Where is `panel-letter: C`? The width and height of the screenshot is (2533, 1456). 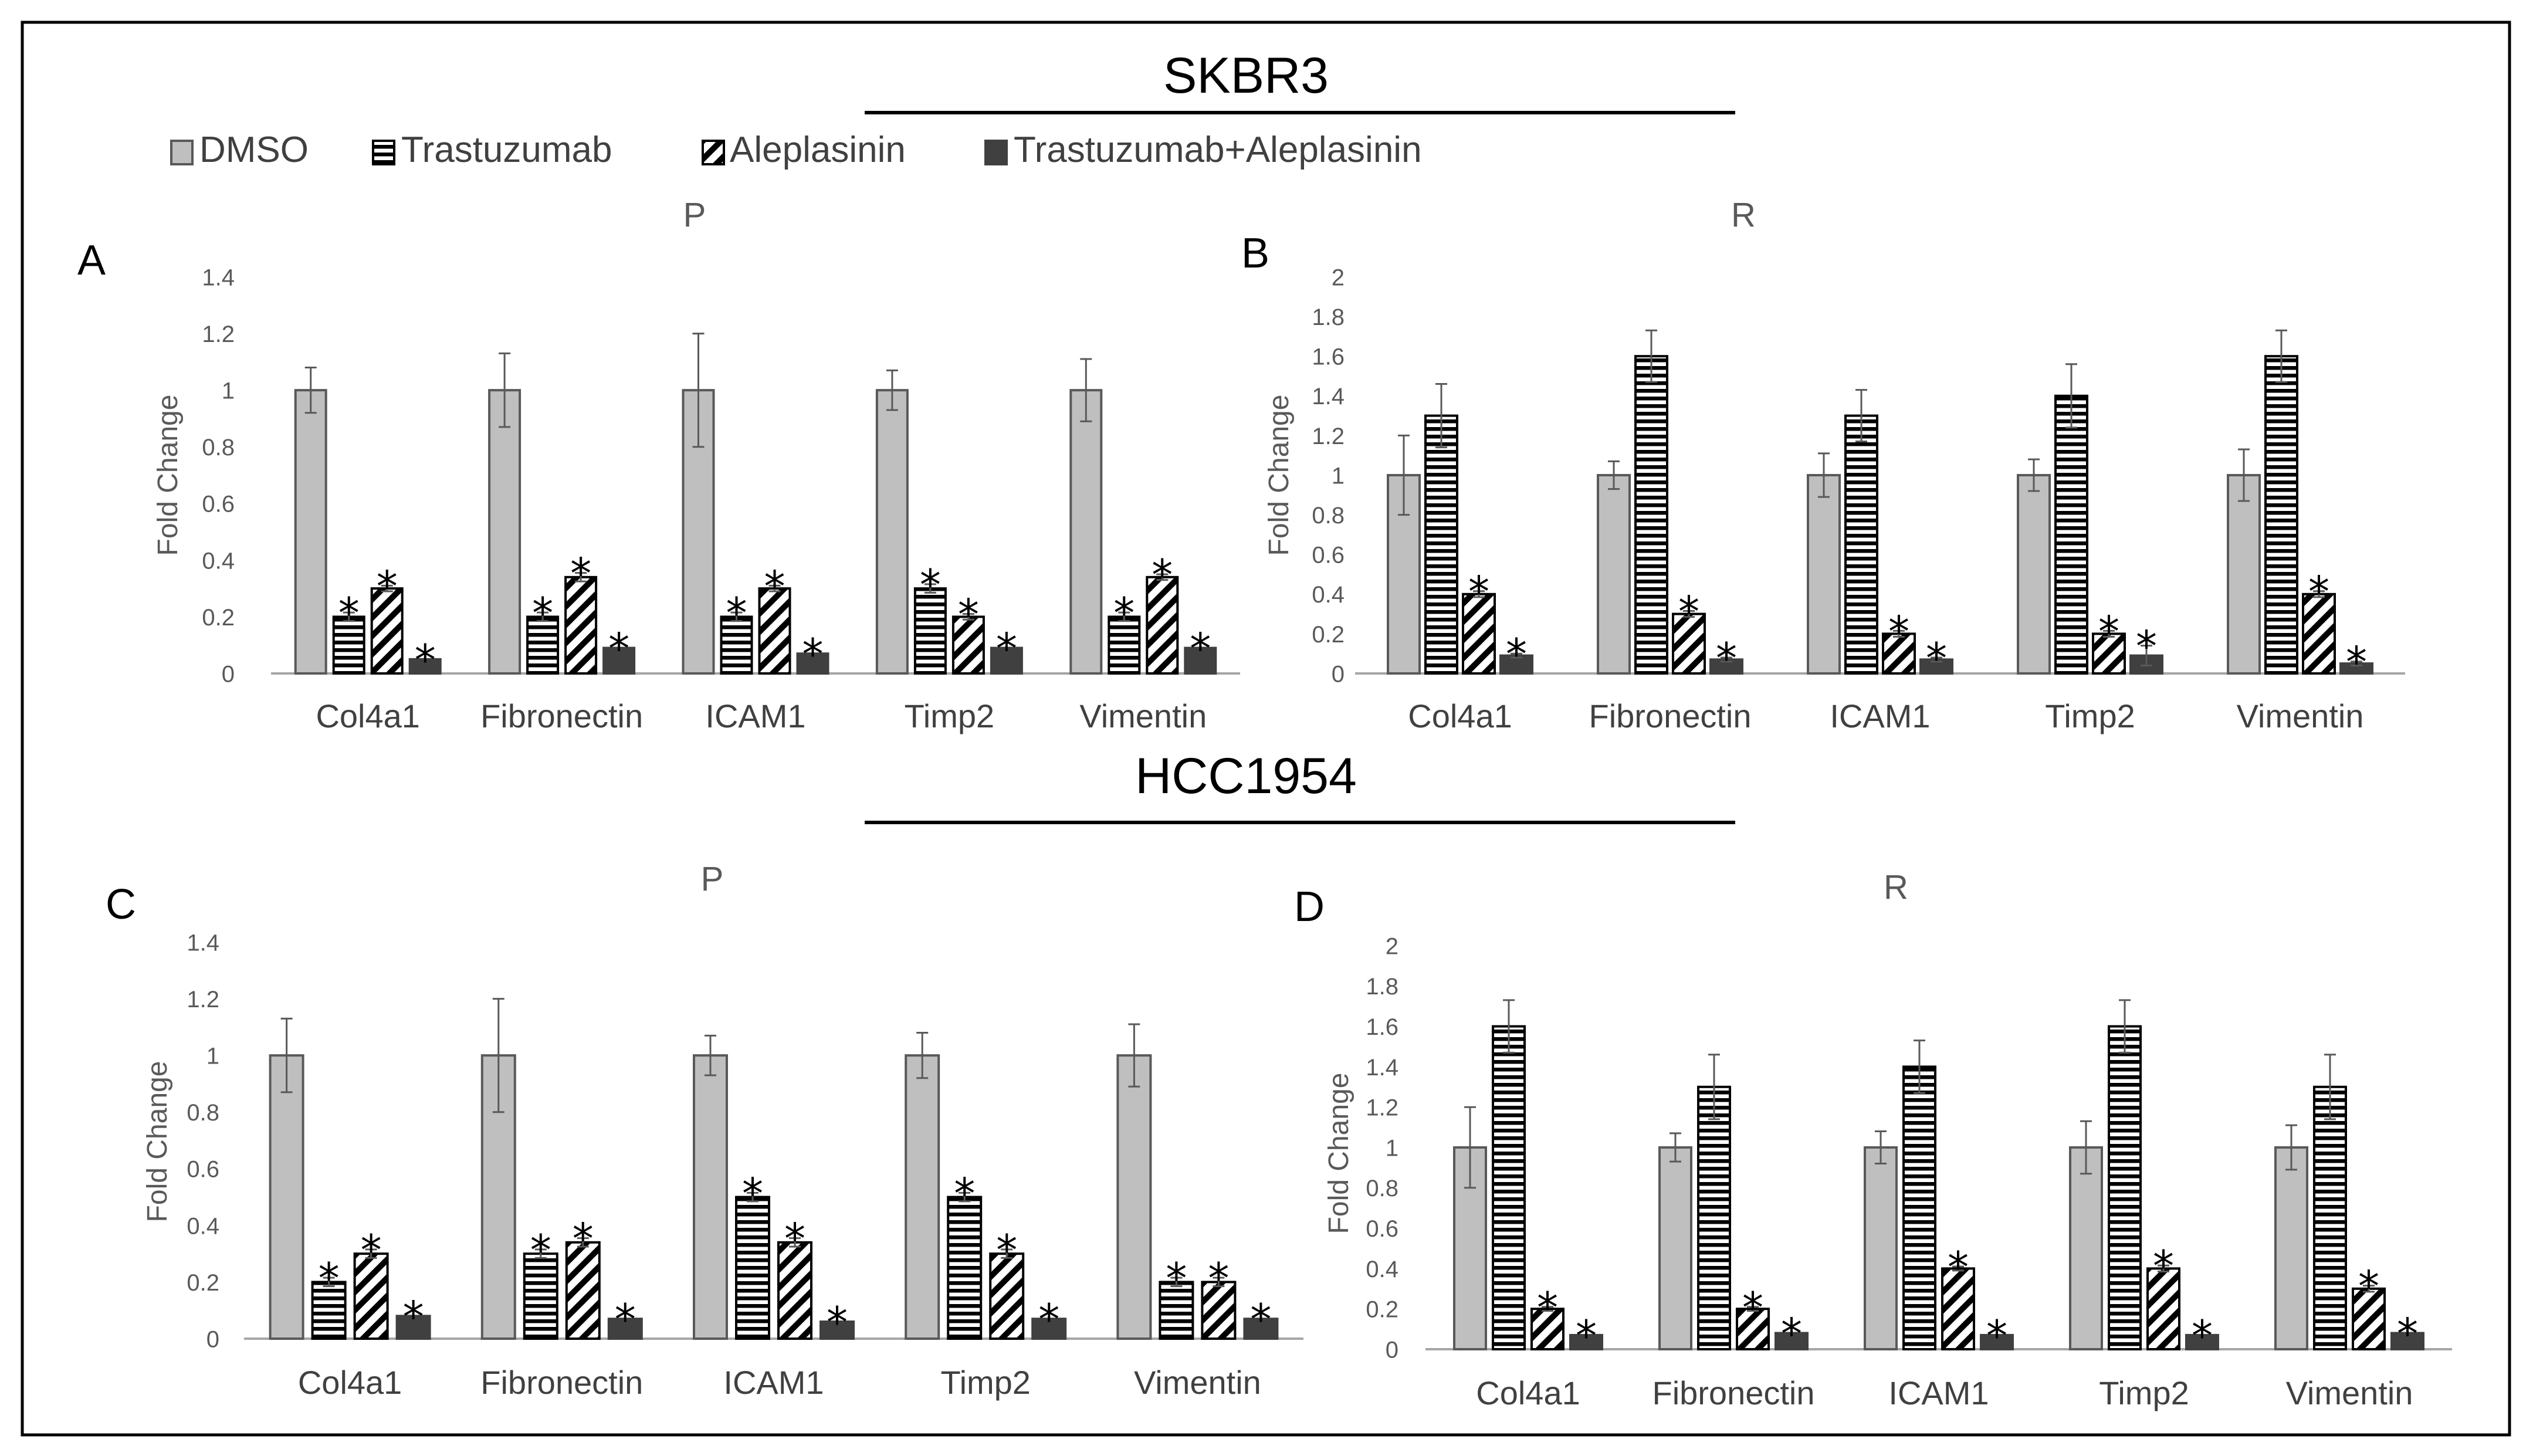
panel-letter: C is located at coordinates (121, 904).